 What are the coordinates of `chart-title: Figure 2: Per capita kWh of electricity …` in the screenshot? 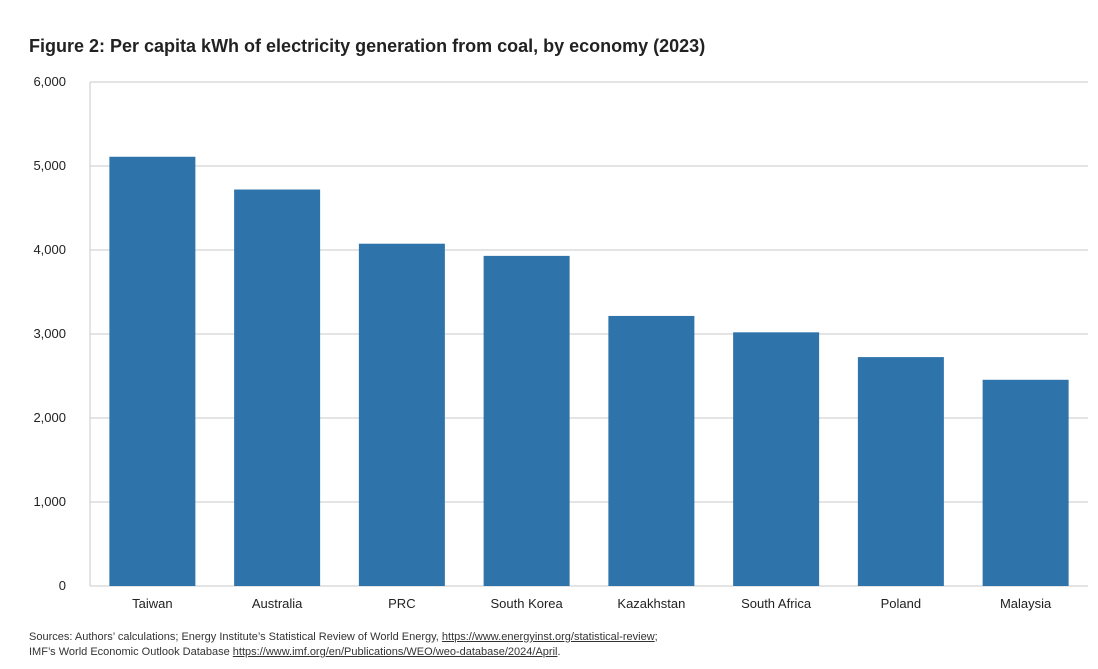 It's located at (367, 46).